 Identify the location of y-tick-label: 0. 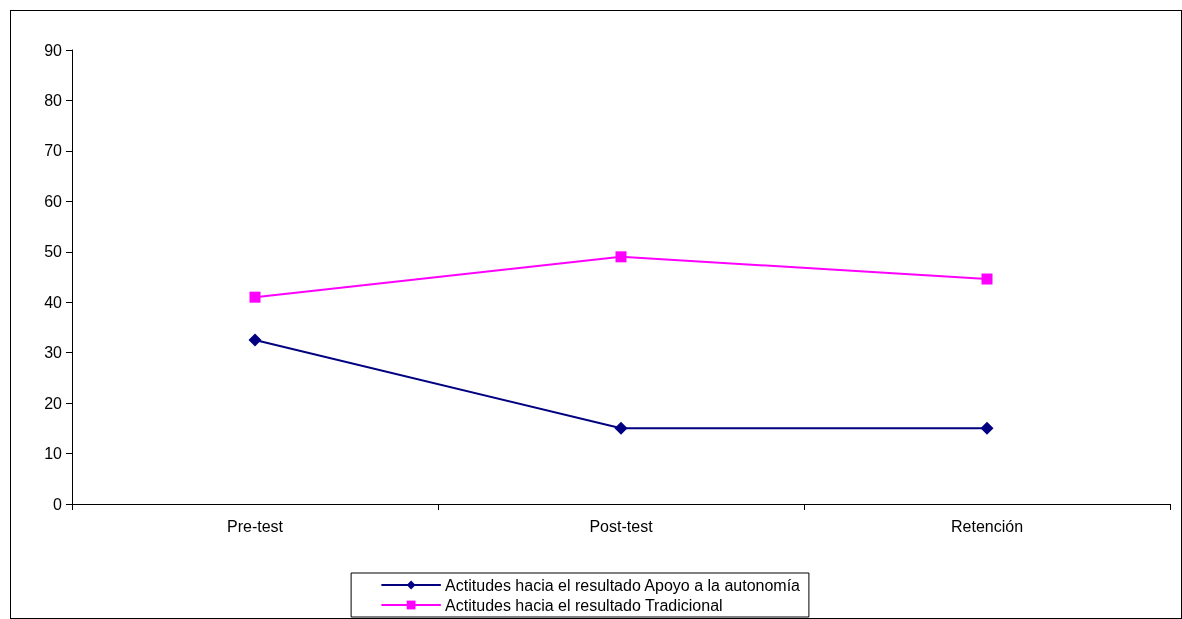
(58, 504).